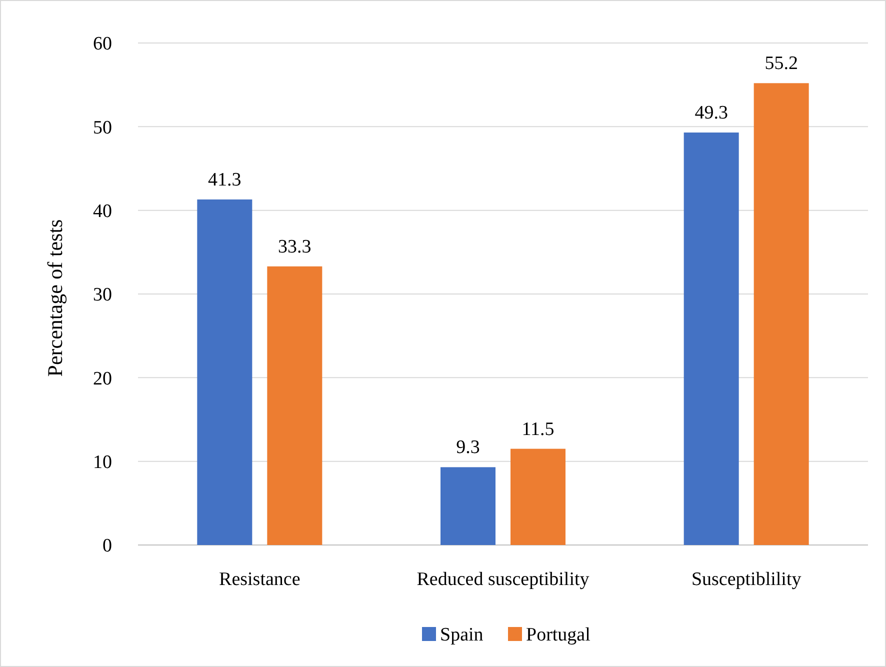 This screenshot has width=886, height=667. What do you see at coordinates (102, 295) in the screenshot?
I see `y-tick-label: 30` at bounding box center [102, 295].